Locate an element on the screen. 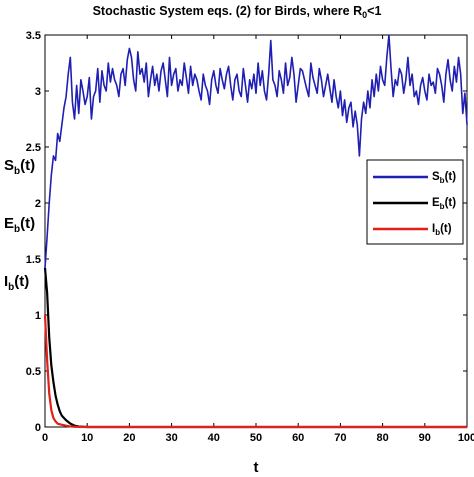  x-tick-label: 40 is located at coordinates (214, 438).